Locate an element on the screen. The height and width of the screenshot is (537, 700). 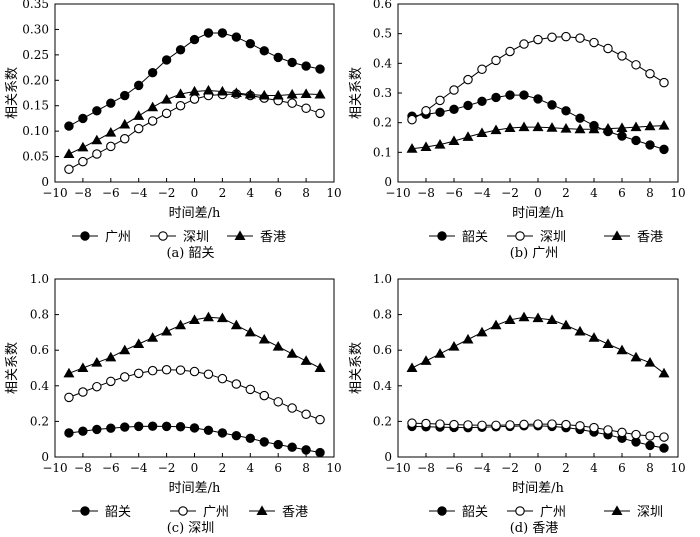
x-tick-label: 2 is located at coordinates (223, 468).